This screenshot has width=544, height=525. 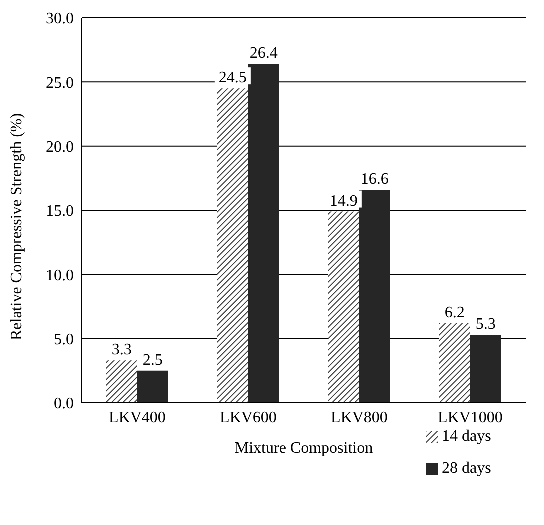 What do you see at coordinates (467, 469) in the screenshot?
I see `legend-label: 28 days` at bounding box center [467, 469].